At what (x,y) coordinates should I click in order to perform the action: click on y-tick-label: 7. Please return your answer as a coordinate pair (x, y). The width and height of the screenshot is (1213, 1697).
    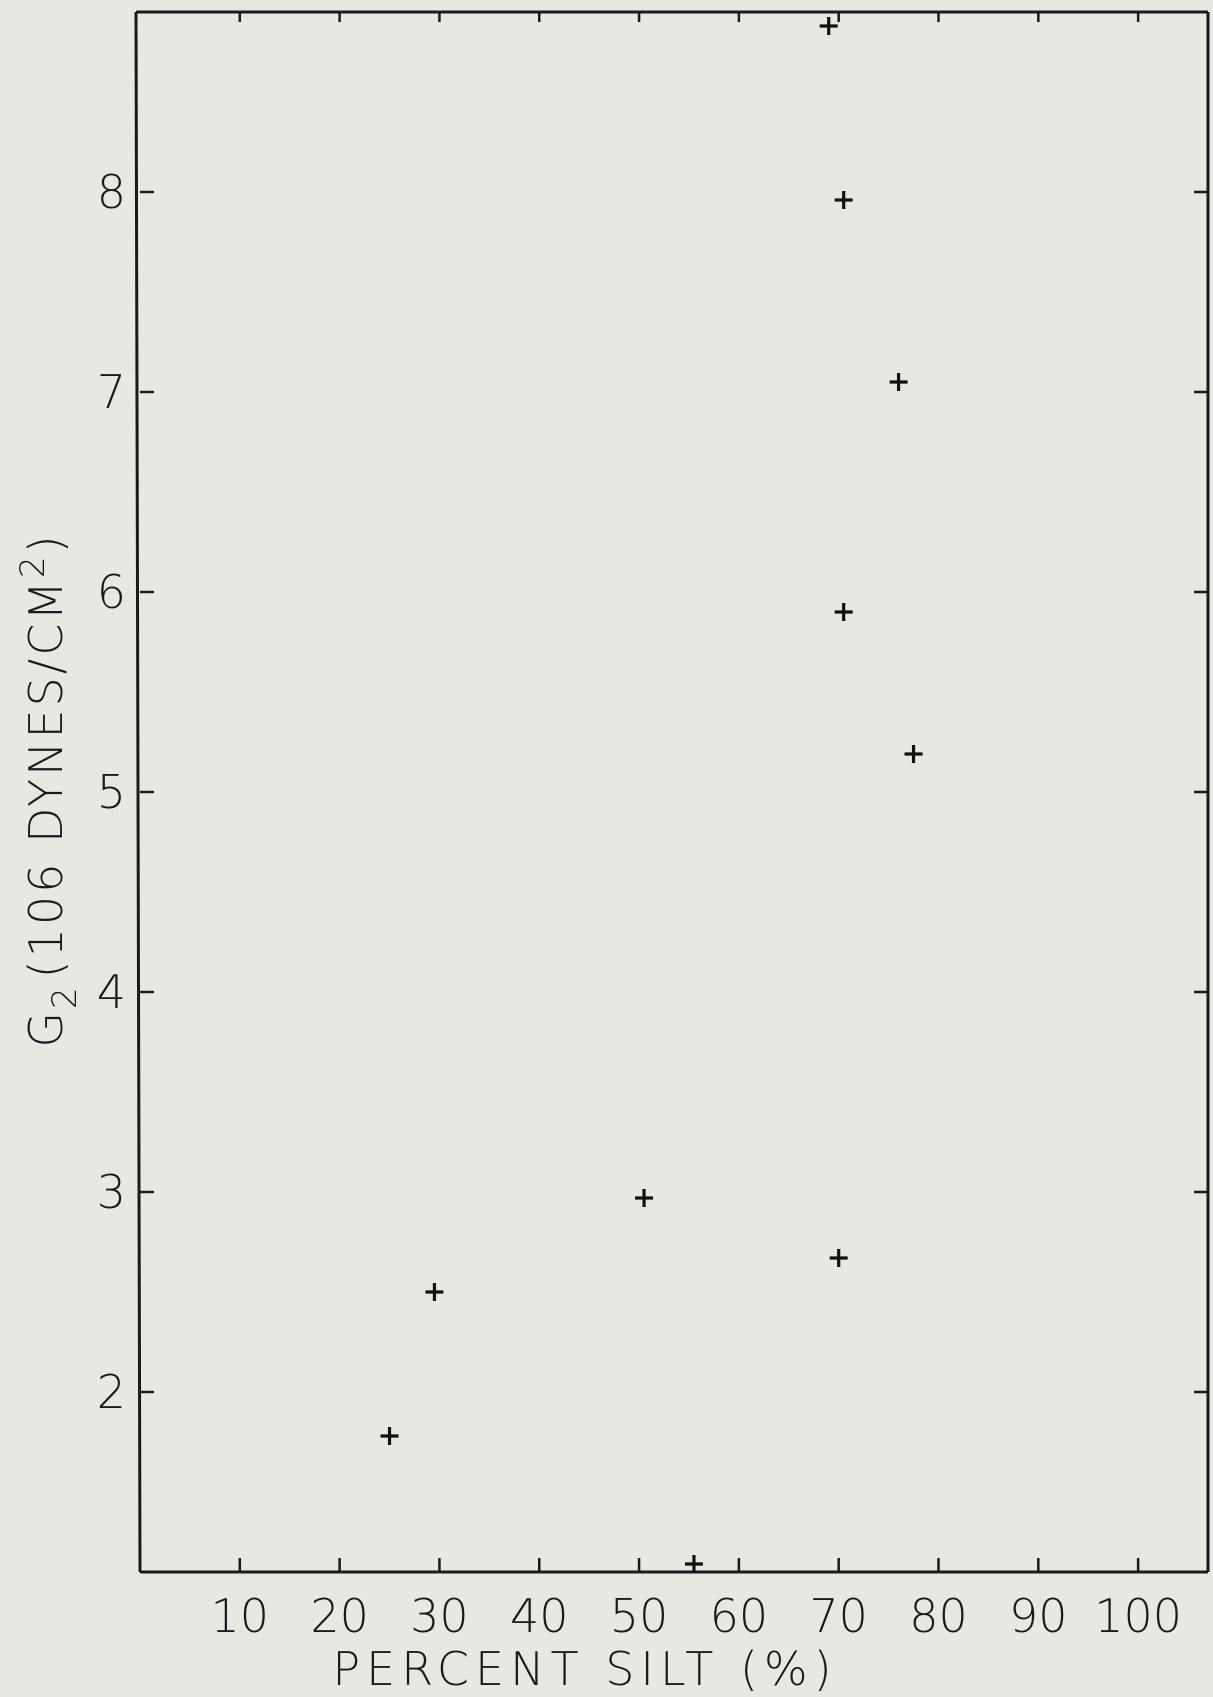
    Looking at the image, I should click on (111, 392).